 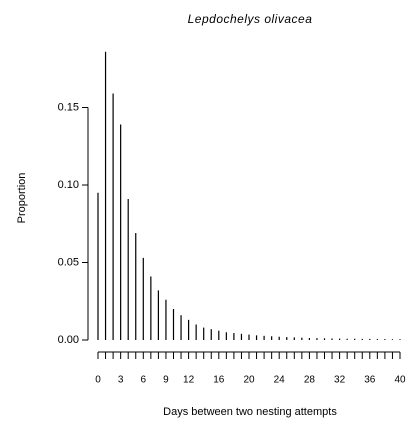 I want to click on y-axis-label: Proportion, so click(x=22, y=198).